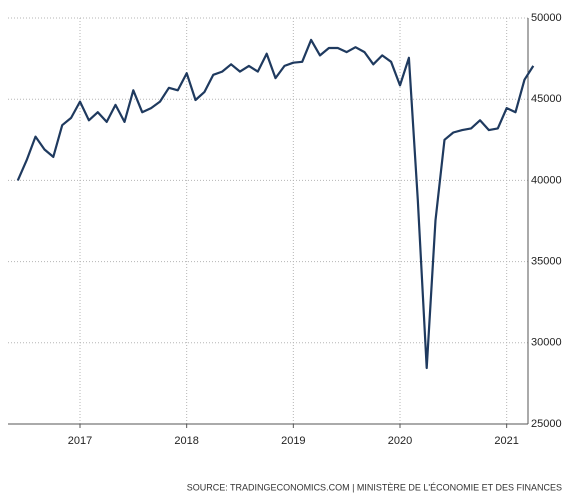  I want to click on x-tick-label: 2021, so click(506, 441).